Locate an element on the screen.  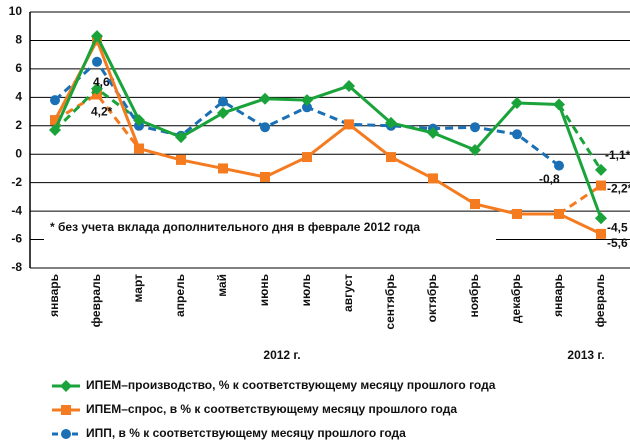
x-tick-label: октябрь is located at coordinates (432, 298).